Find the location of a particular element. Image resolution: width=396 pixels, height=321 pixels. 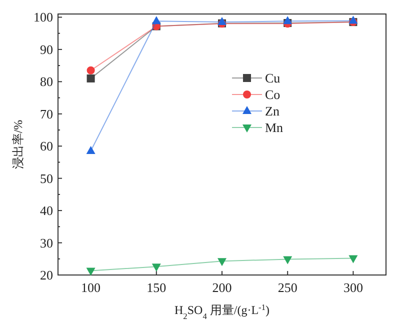

y-axis-title: 浸出率/% is located at coordinates (18, 145).